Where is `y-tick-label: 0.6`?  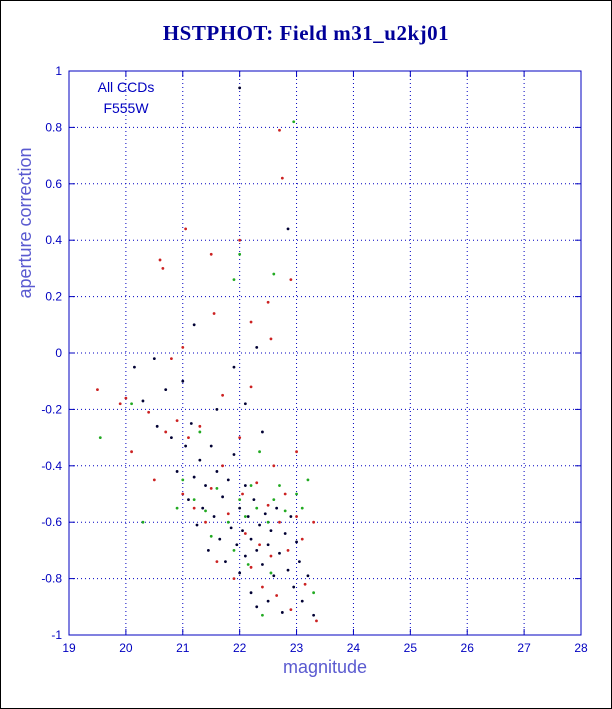 y-tick-label: 0.6 is located at coordinates (53, 184).